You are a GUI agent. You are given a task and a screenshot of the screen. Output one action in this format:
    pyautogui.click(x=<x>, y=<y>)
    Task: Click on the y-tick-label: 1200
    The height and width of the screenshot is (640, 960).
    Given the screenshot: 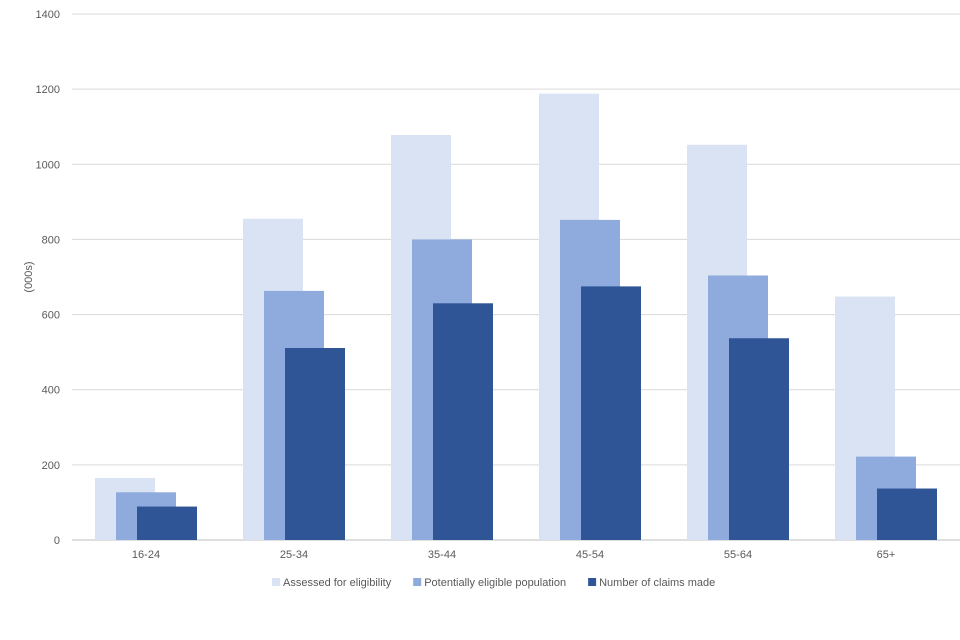 What is the action you would take?
    pyautogui.click(x=48, y=90)
    